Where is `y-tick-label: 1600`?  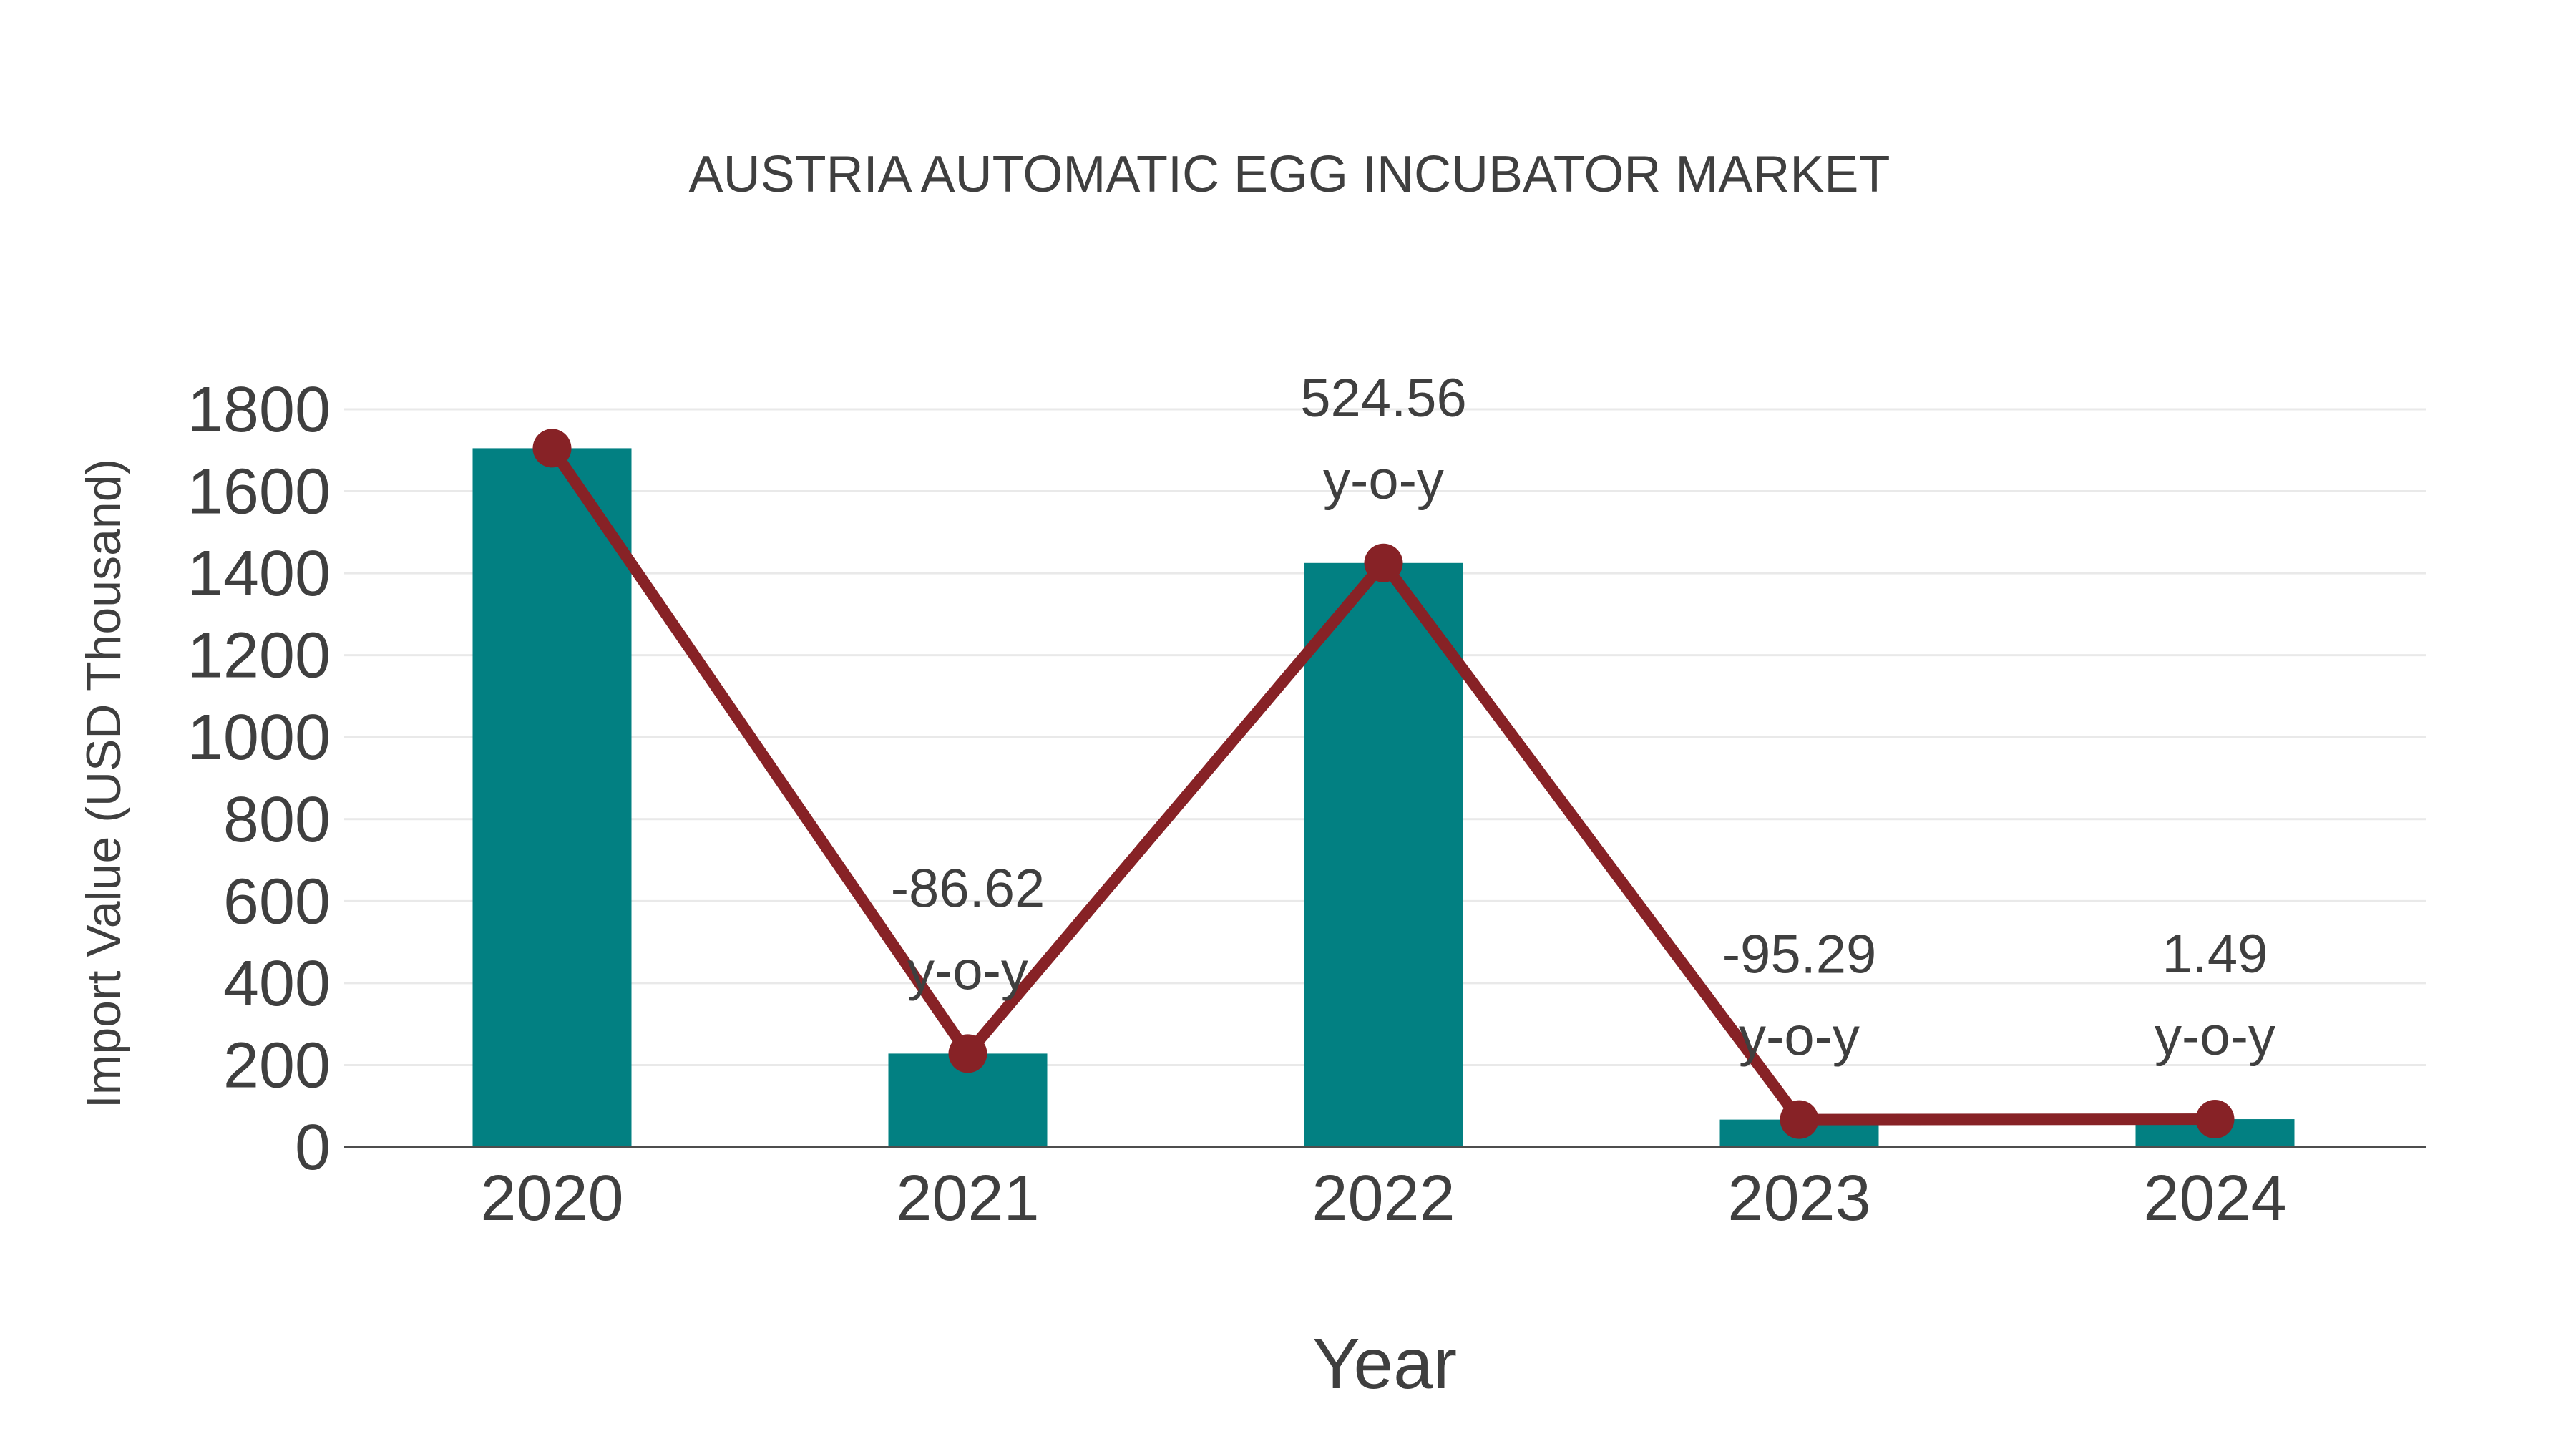
y-tick-label: 1600 is located at coordinates (259, 492).